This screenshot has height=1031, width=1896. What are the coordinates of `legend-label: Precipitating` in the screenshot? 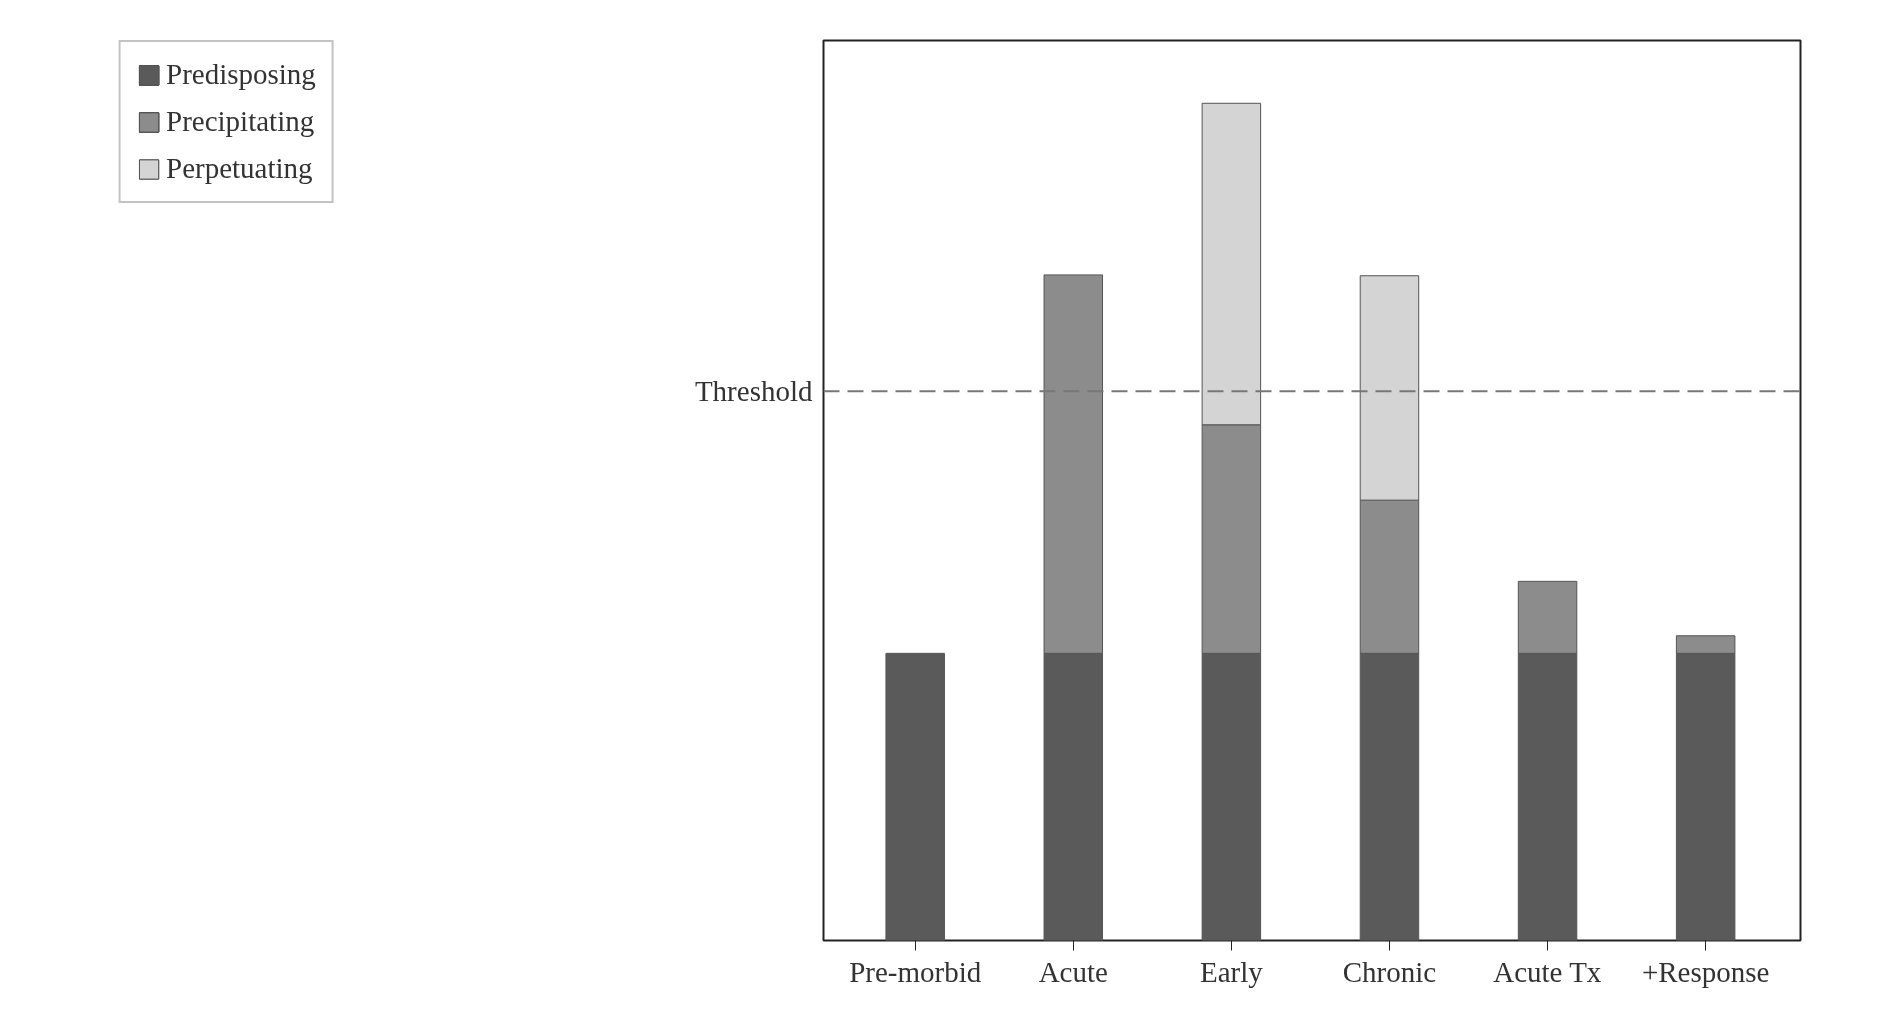 It's located at (240, 121).